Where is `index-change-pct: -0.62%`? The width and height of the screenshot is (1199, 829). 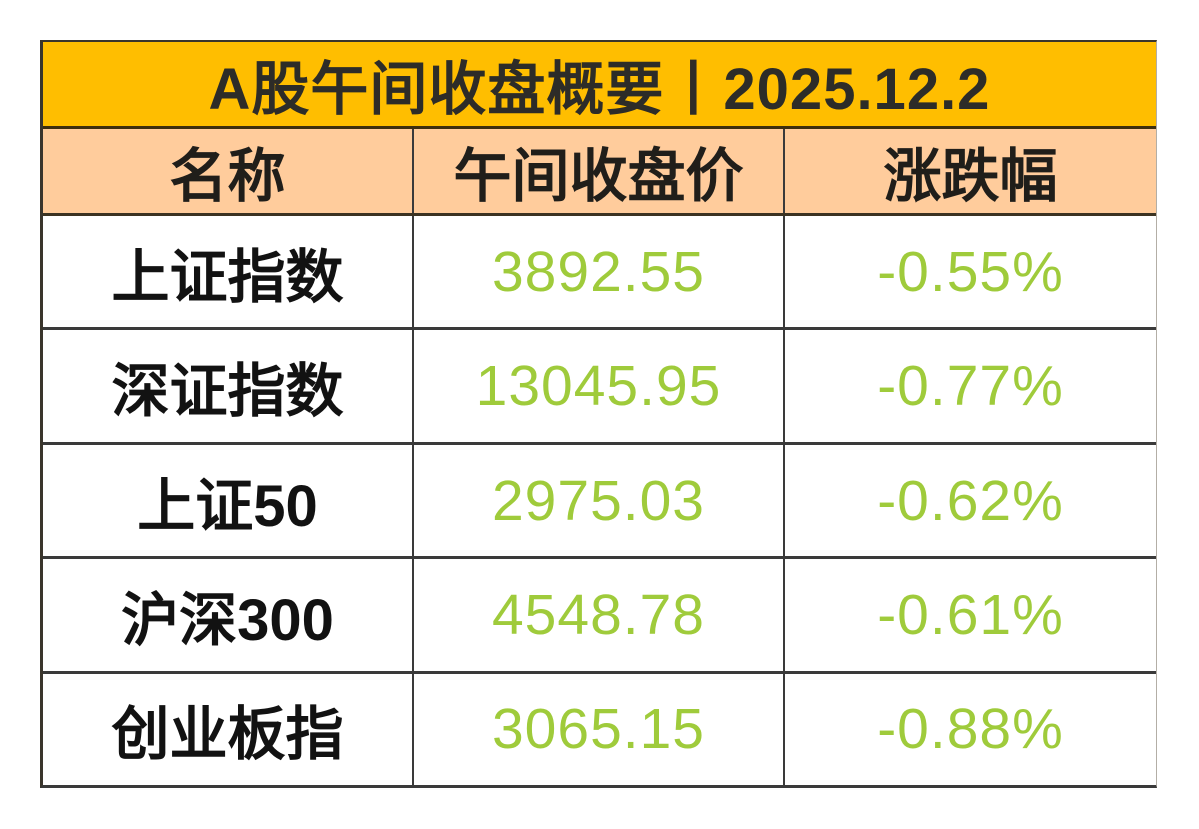 index-change-pct: -0.62% is located at coordinates (970, 500).